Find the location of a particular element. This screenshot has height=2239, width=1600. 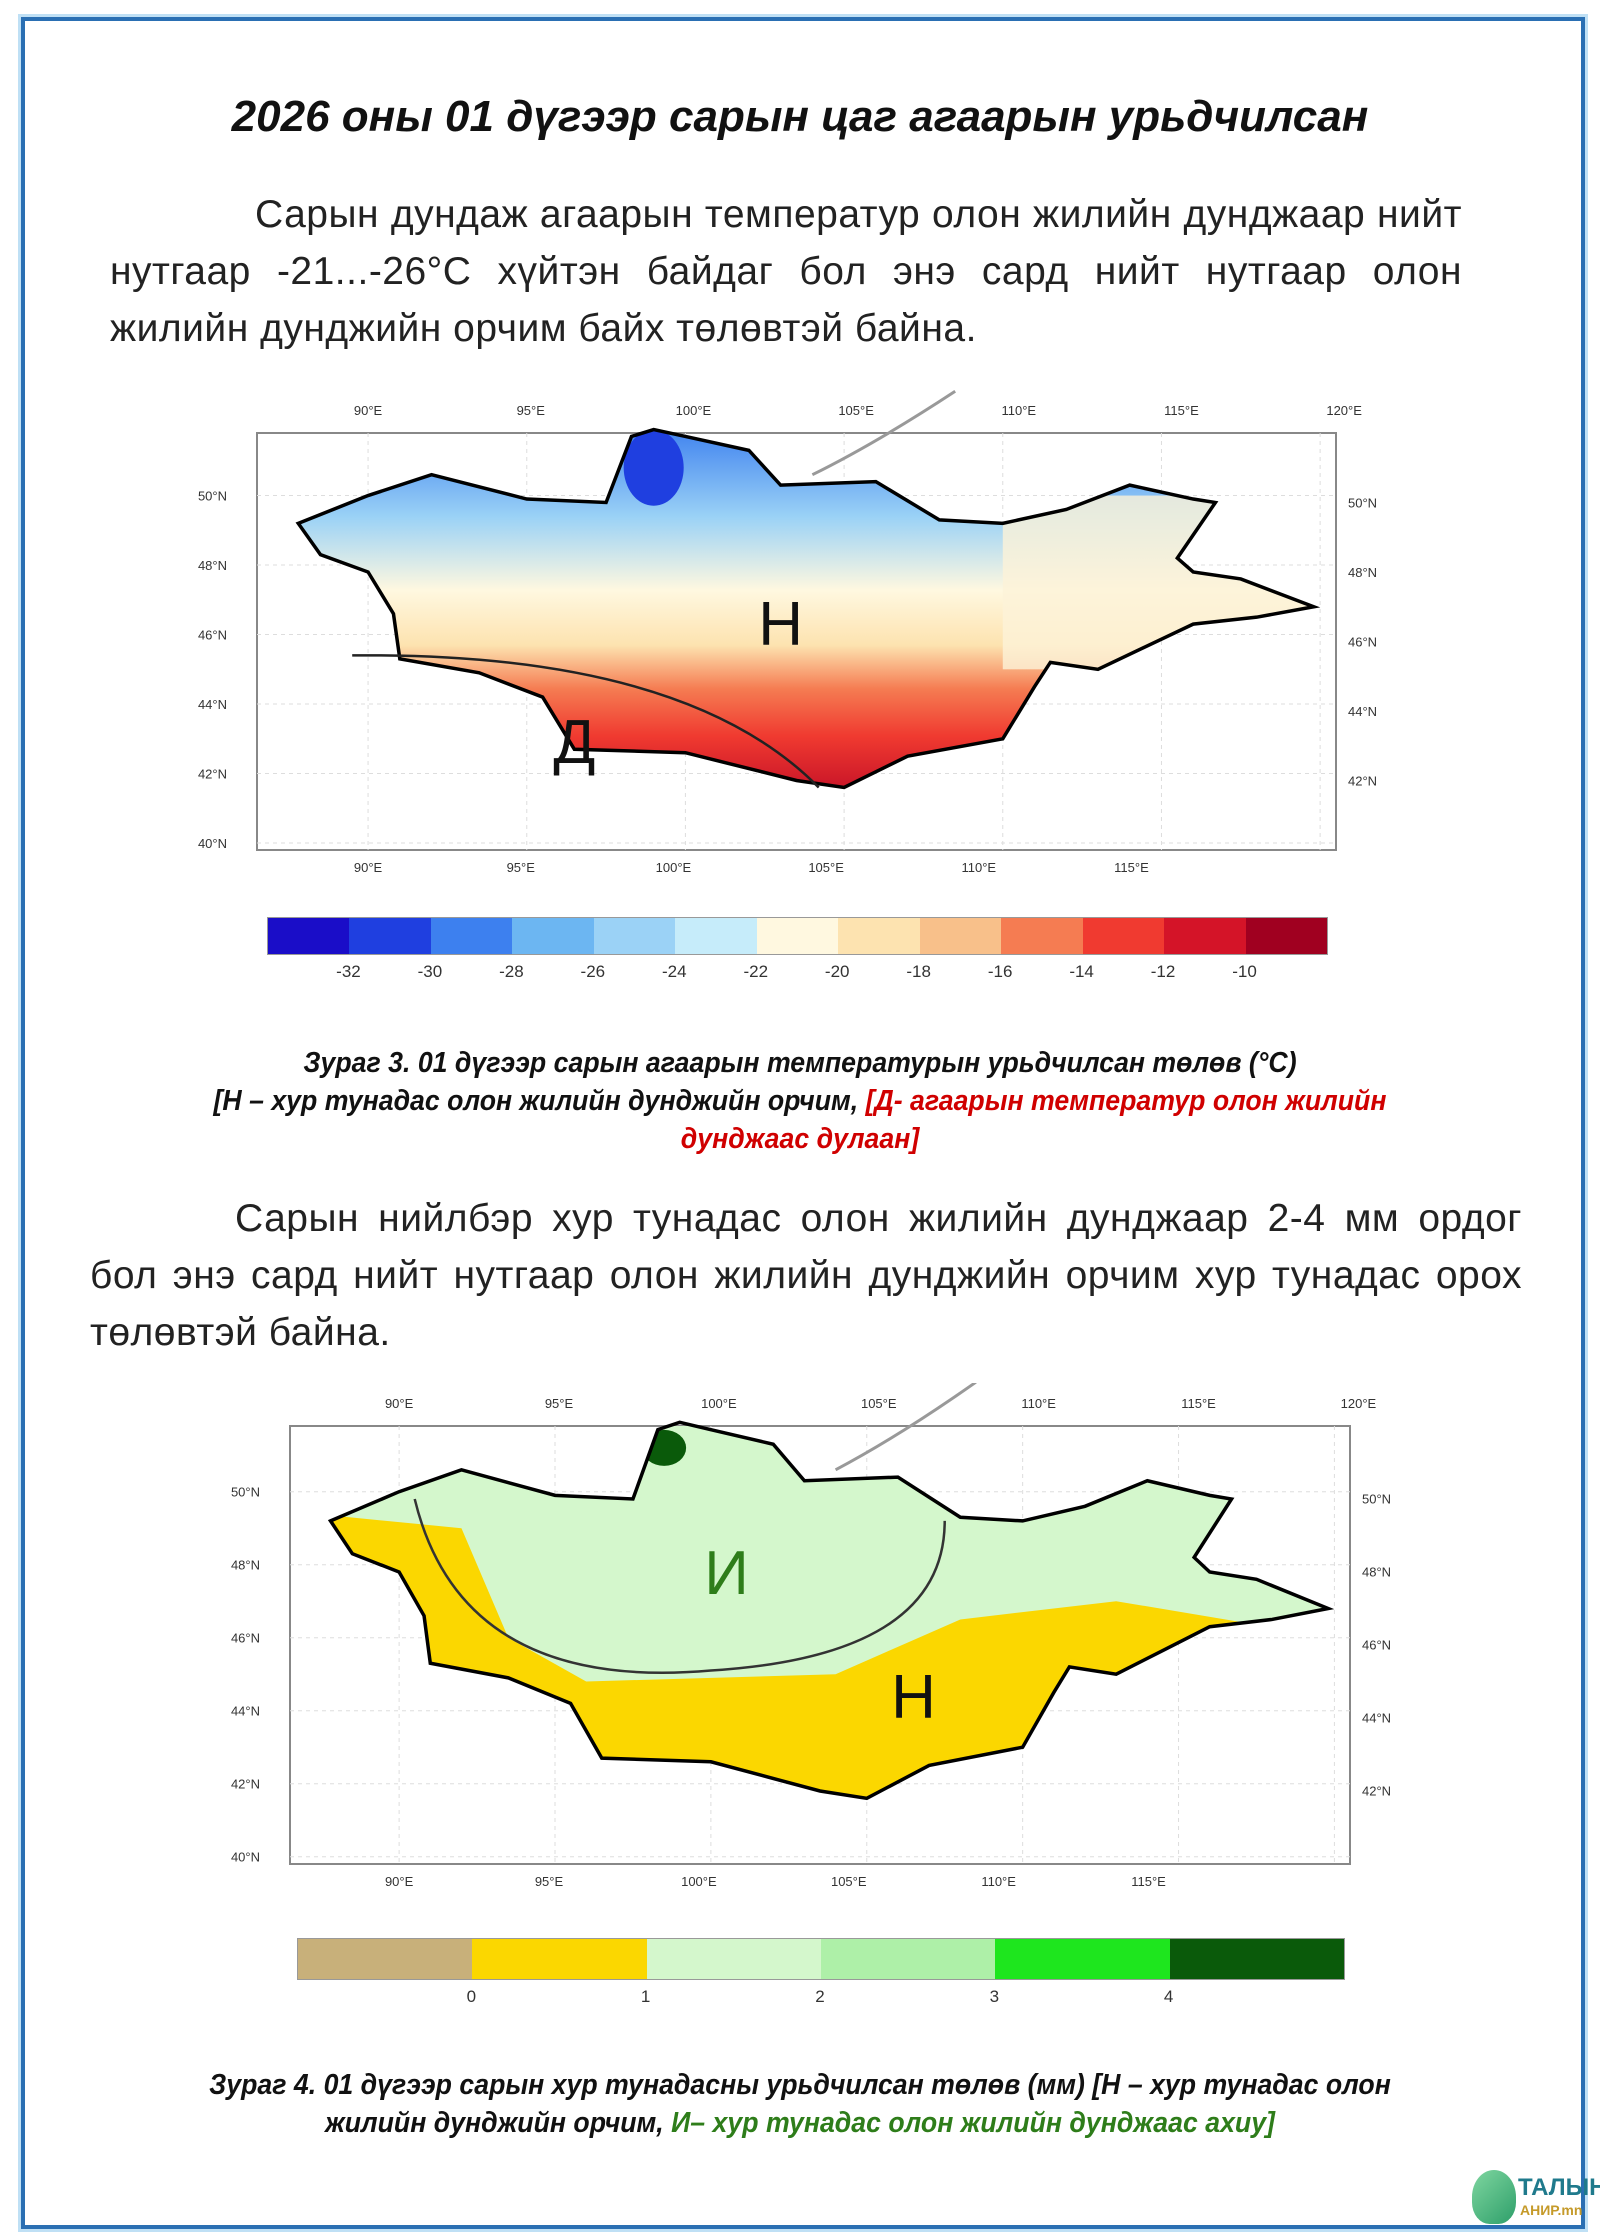

precipitation-colorbar is located at coordinates (821, 1959).